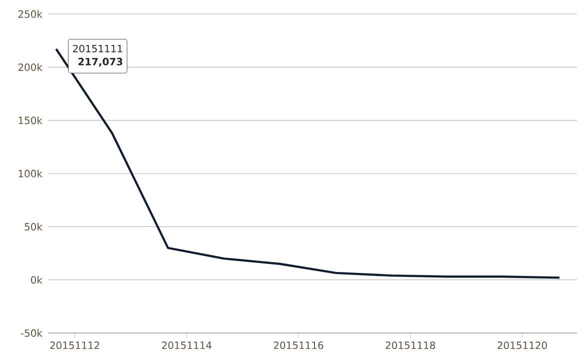 The image size is (577, 358). Describe the element at coordinates (36, 280) in the screenshot. I see `y-tick-label: 0k` at that location.